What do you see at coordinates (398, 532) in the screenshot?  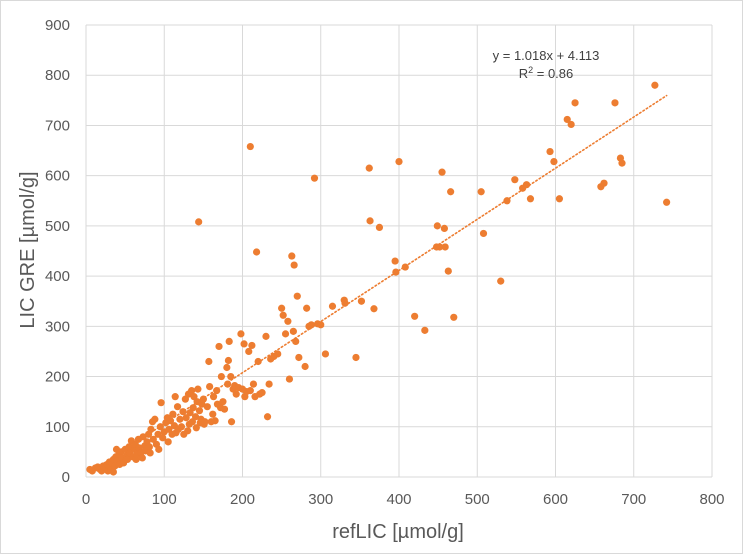 I see `x-axis-title: refLIC [µmol/g]` at bounding box center [398, 532].